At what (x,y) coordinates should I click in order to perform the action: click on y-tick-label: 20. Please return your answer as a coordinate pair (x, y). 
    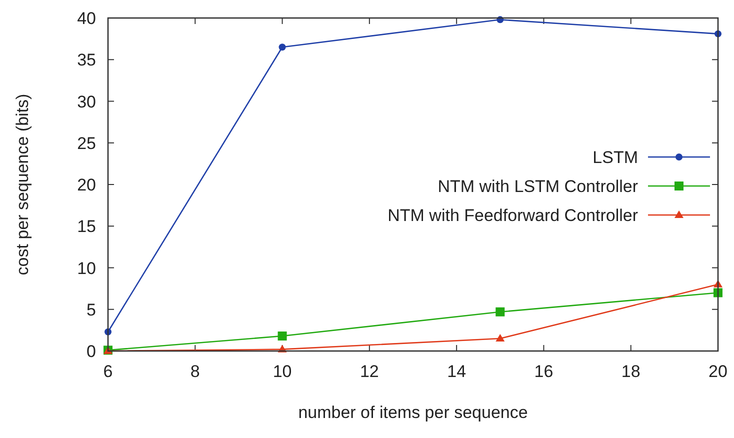
    Looking at the image, I should click on (86, 185).